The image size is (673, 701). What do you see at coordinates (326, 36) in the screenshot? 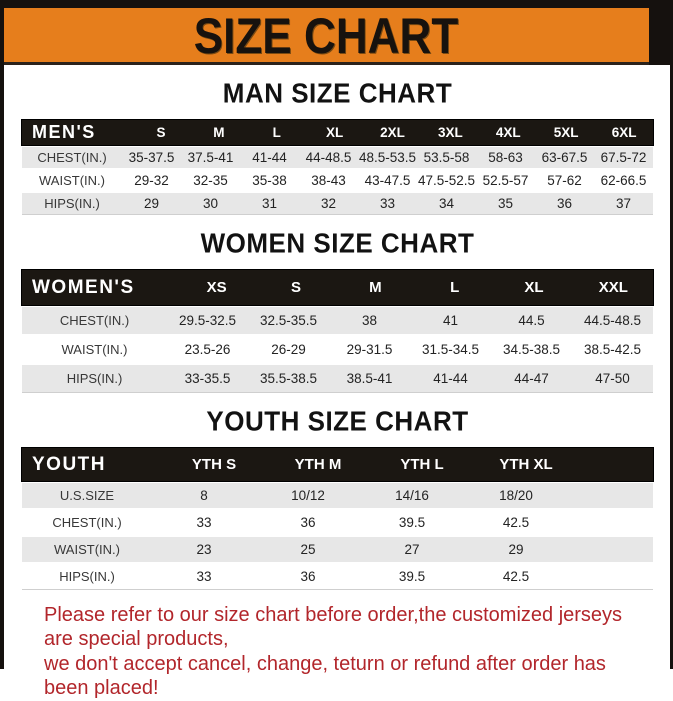
I see `banner-background: SIZE CHART` at bounding box center [326, 36].